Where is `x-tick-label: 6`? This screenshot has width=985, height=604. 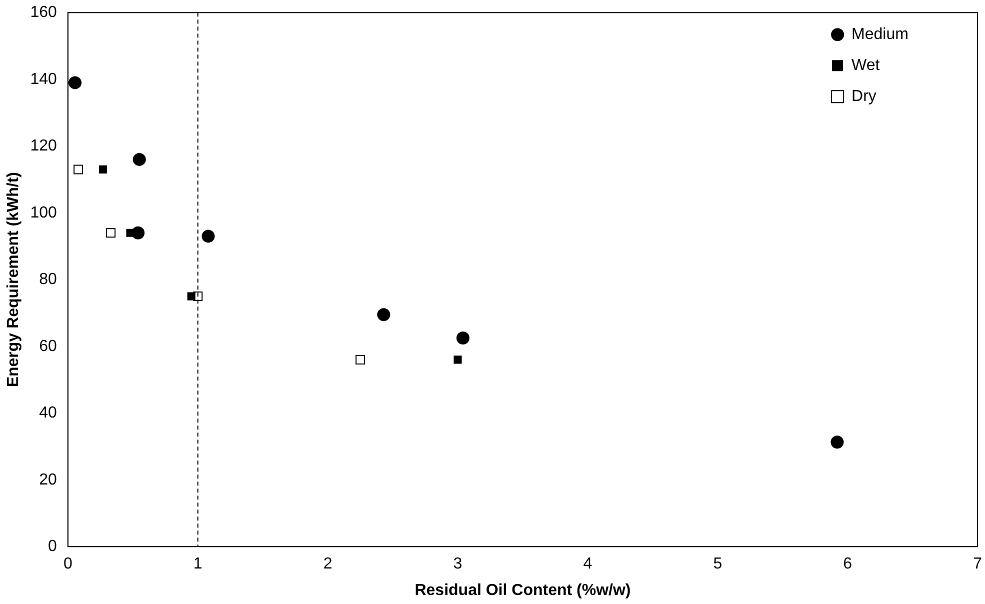
x-tick-label: 6 is located at coordinates (847, 564).